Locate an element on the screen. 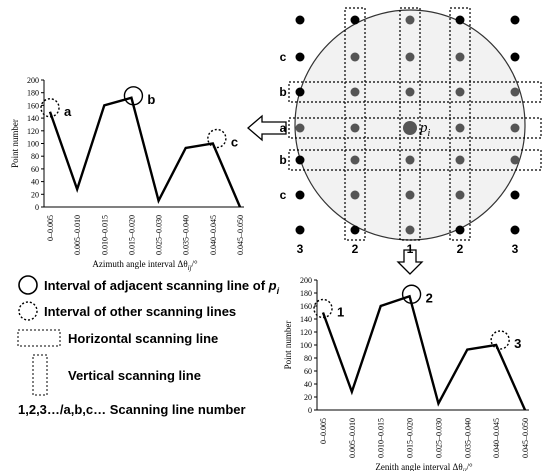 The image size is (550, 471). arrow-down is located at coordinates (410, 262).